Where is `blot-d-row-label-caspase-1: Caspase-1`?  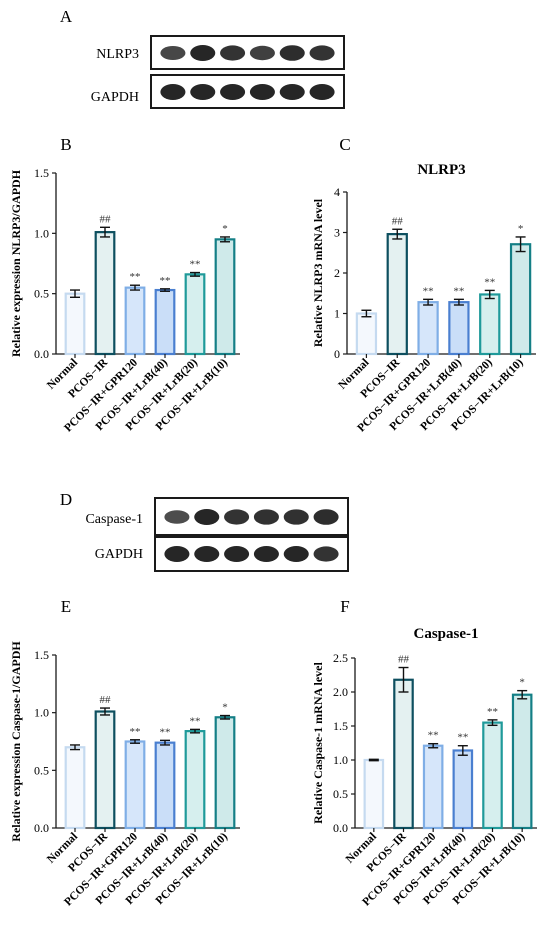 blot-d-row-label-caspase-1: Caspase-1 is located at coordinates (114, 519).